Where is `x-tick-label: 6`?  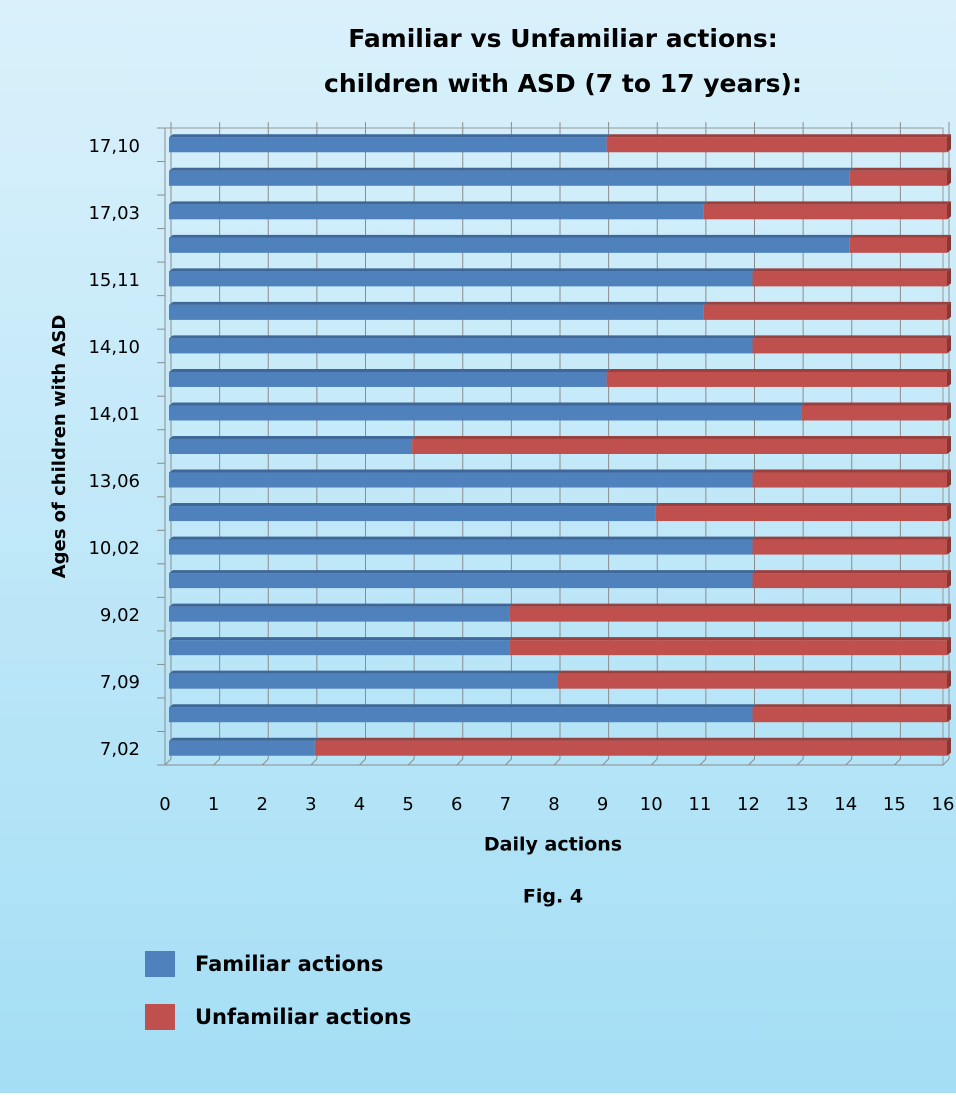
x-tick-label: 6 is located at coordinates (456, 804).